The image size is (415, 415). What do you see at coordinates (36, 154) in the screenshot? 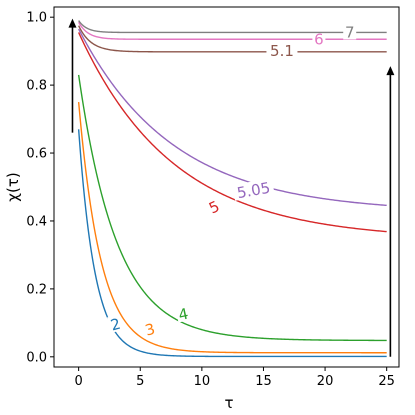
I see `y-tick-label: 0.6` at bounding box center [36, 154].